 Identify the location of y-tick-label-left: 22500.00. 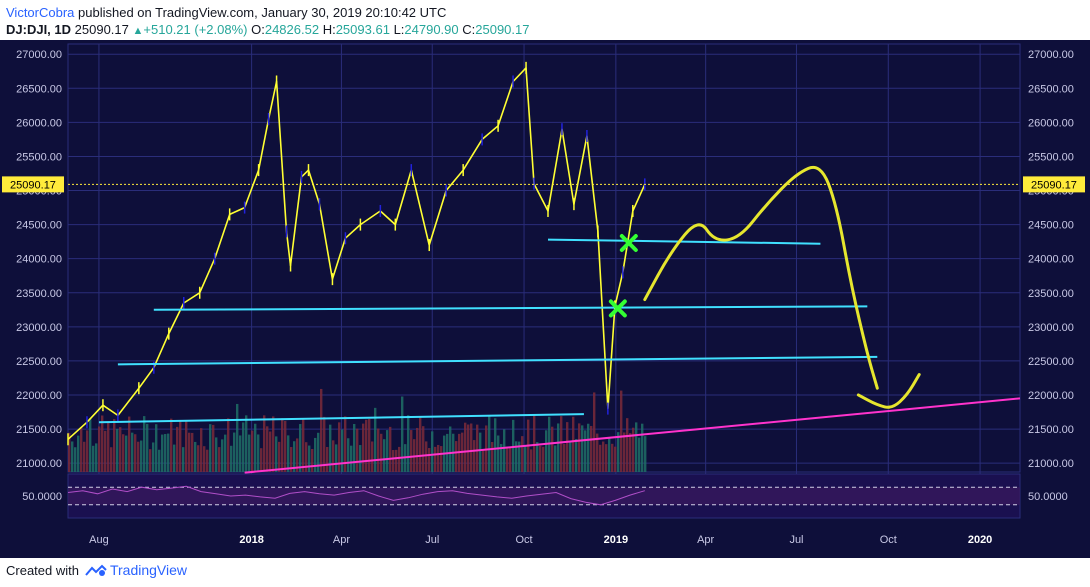
(39, 362).